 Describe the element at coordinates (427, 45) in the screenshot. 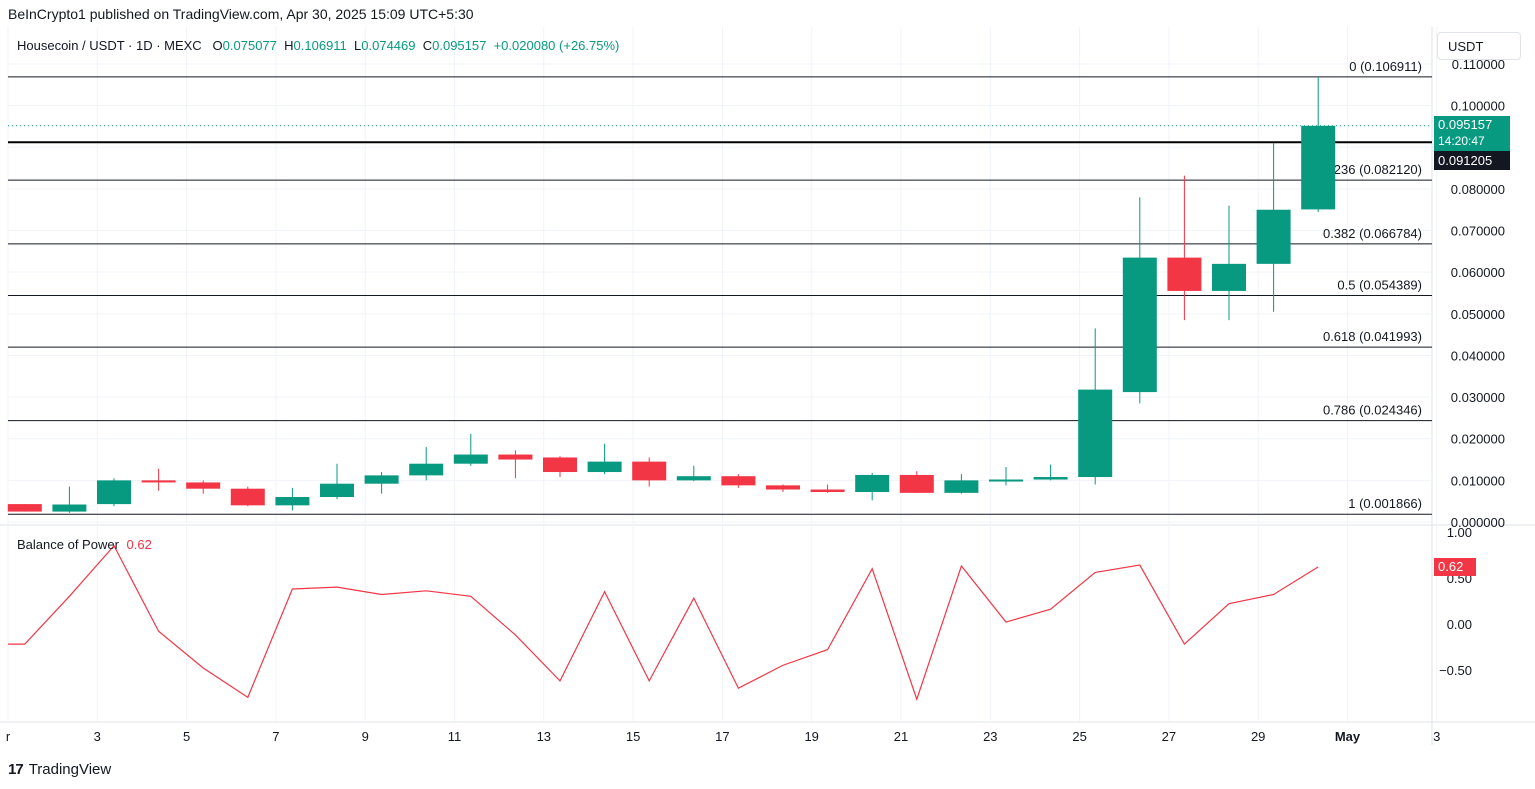

I see `close-label: C` at that location.